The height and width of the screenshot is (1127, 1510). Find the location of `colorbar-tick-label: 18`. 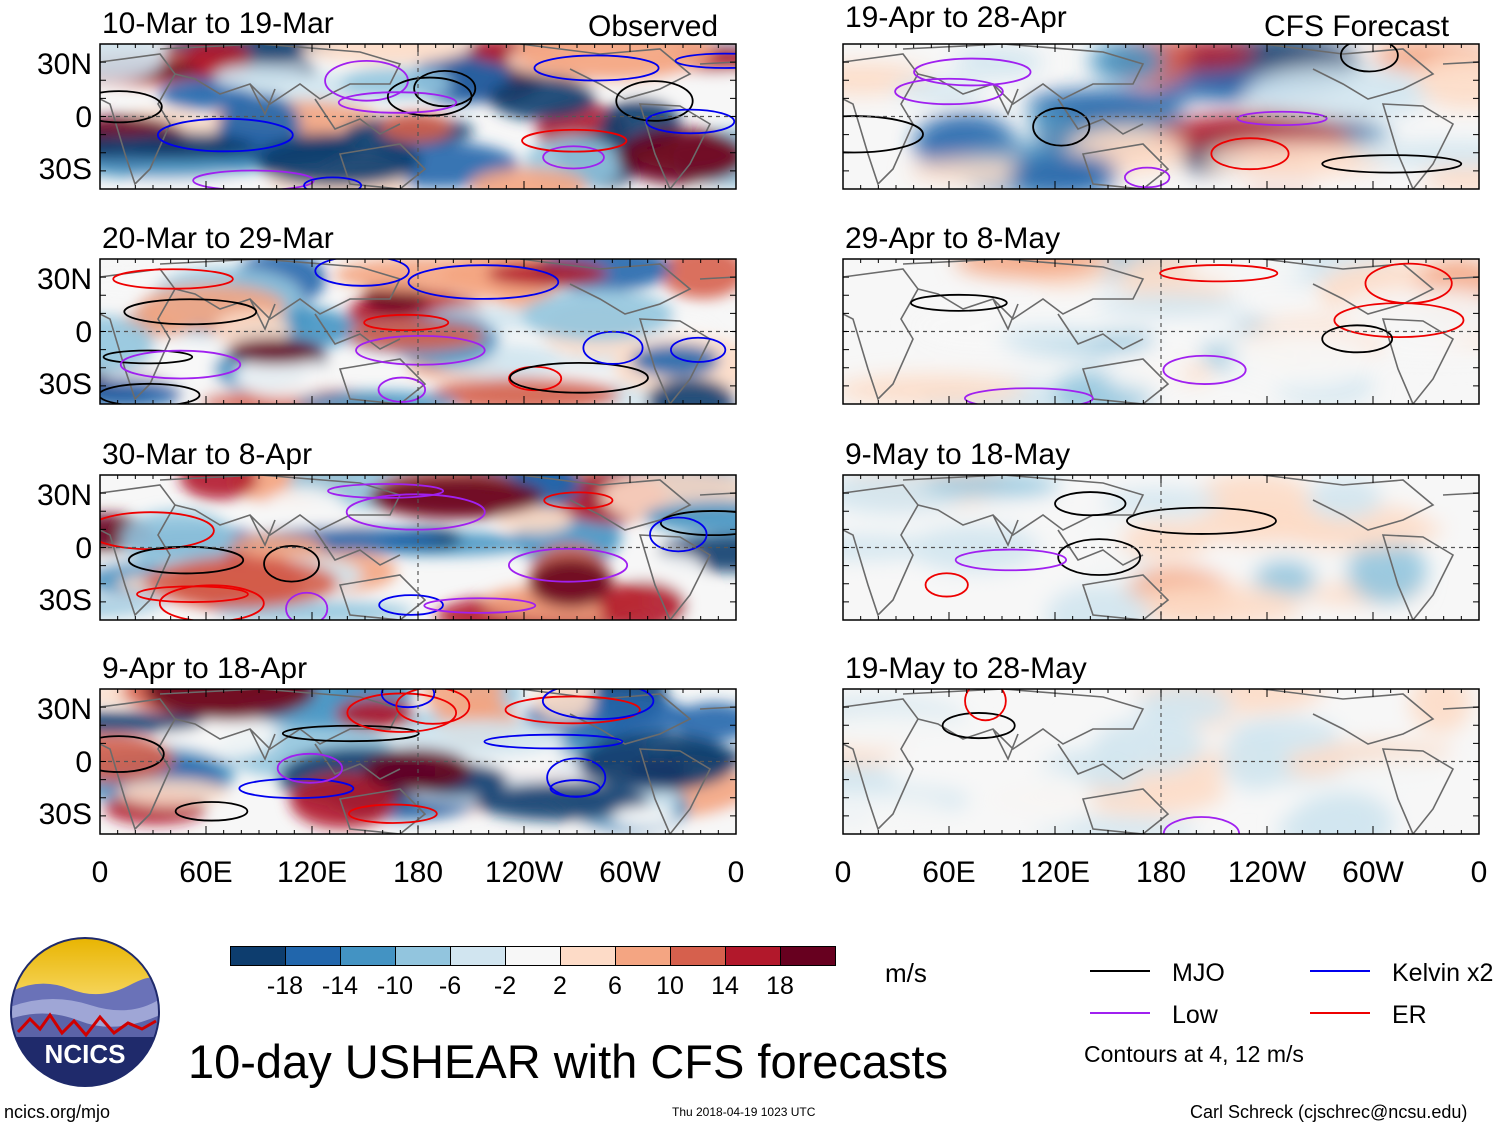

colorbar-tick-label: 18 is located at coordinates (780, 986).